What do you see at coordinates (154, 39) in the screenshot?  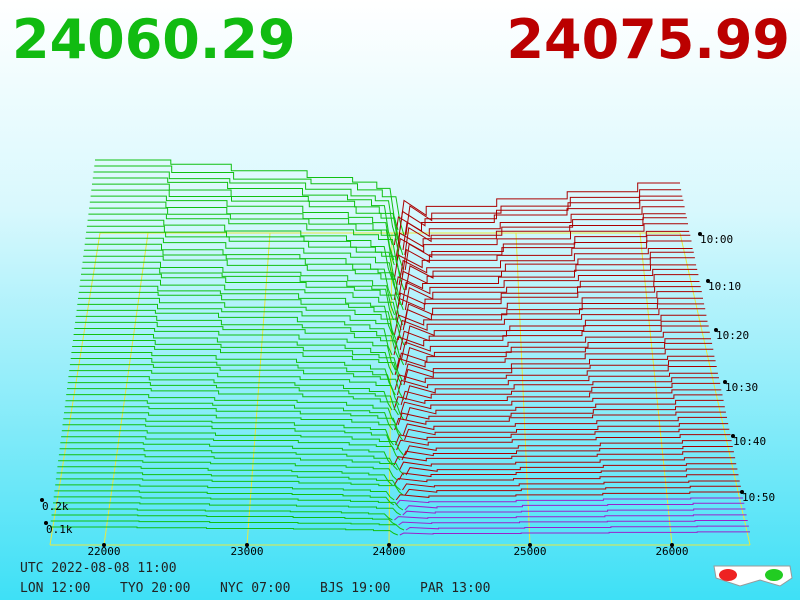 I see `bid-price: 24060.29` at bounding box center [154, 39].